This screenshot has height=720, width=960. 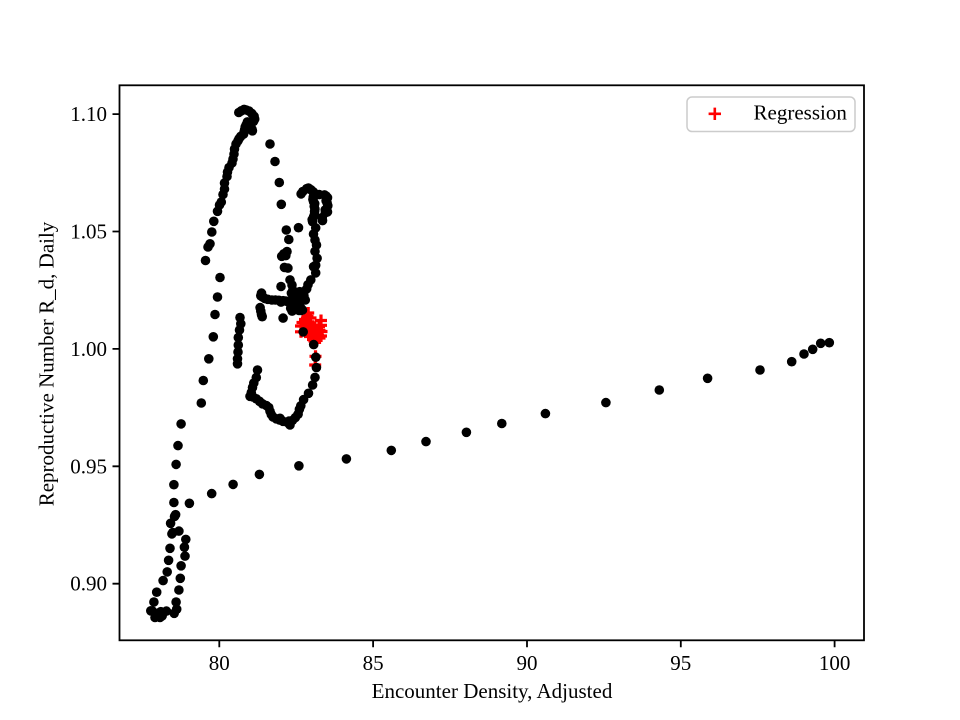 What do you see at coordinates (492, 691) in the screenshot?
I see `svg-text: Encounter Density, Adjusted` at bounding box center [492, 691].